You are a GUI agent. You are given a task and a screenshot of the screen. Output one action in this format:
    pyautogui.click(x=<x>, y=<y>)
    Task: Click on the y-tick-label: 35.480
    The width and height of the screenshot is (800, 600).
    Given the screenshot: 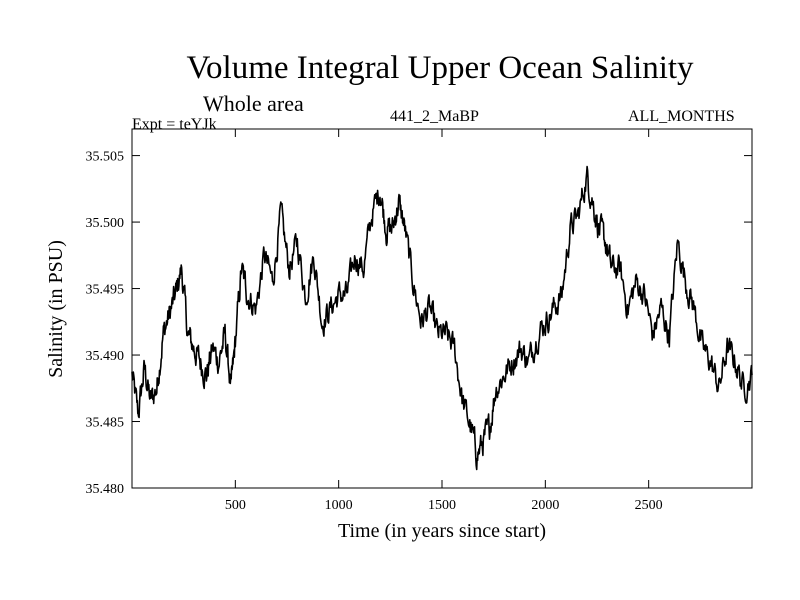 What is the action you would take?
    pyautogui.click(x=105, y=489)
    